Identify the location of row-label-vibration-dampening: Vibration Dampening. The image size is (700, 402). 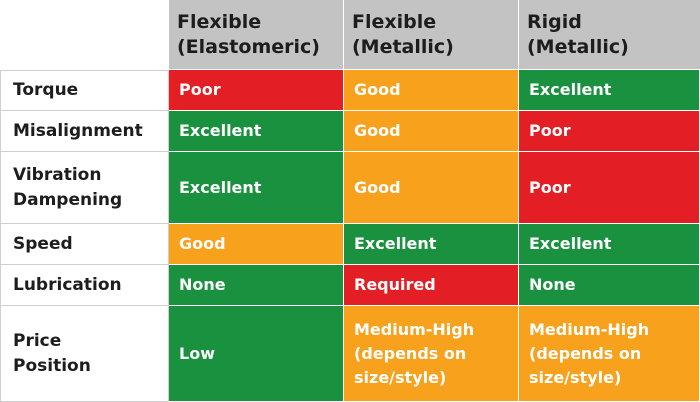
(84, 188).